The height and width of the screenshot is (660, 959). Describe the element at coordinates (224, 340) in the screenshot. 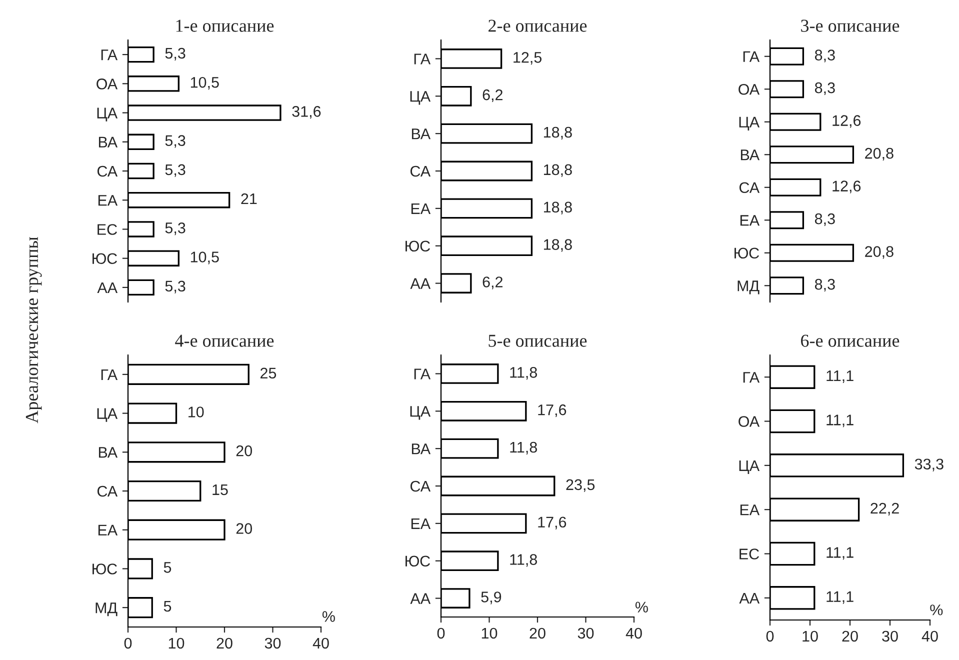

I see `chart-title: 4-е описание` at that location.